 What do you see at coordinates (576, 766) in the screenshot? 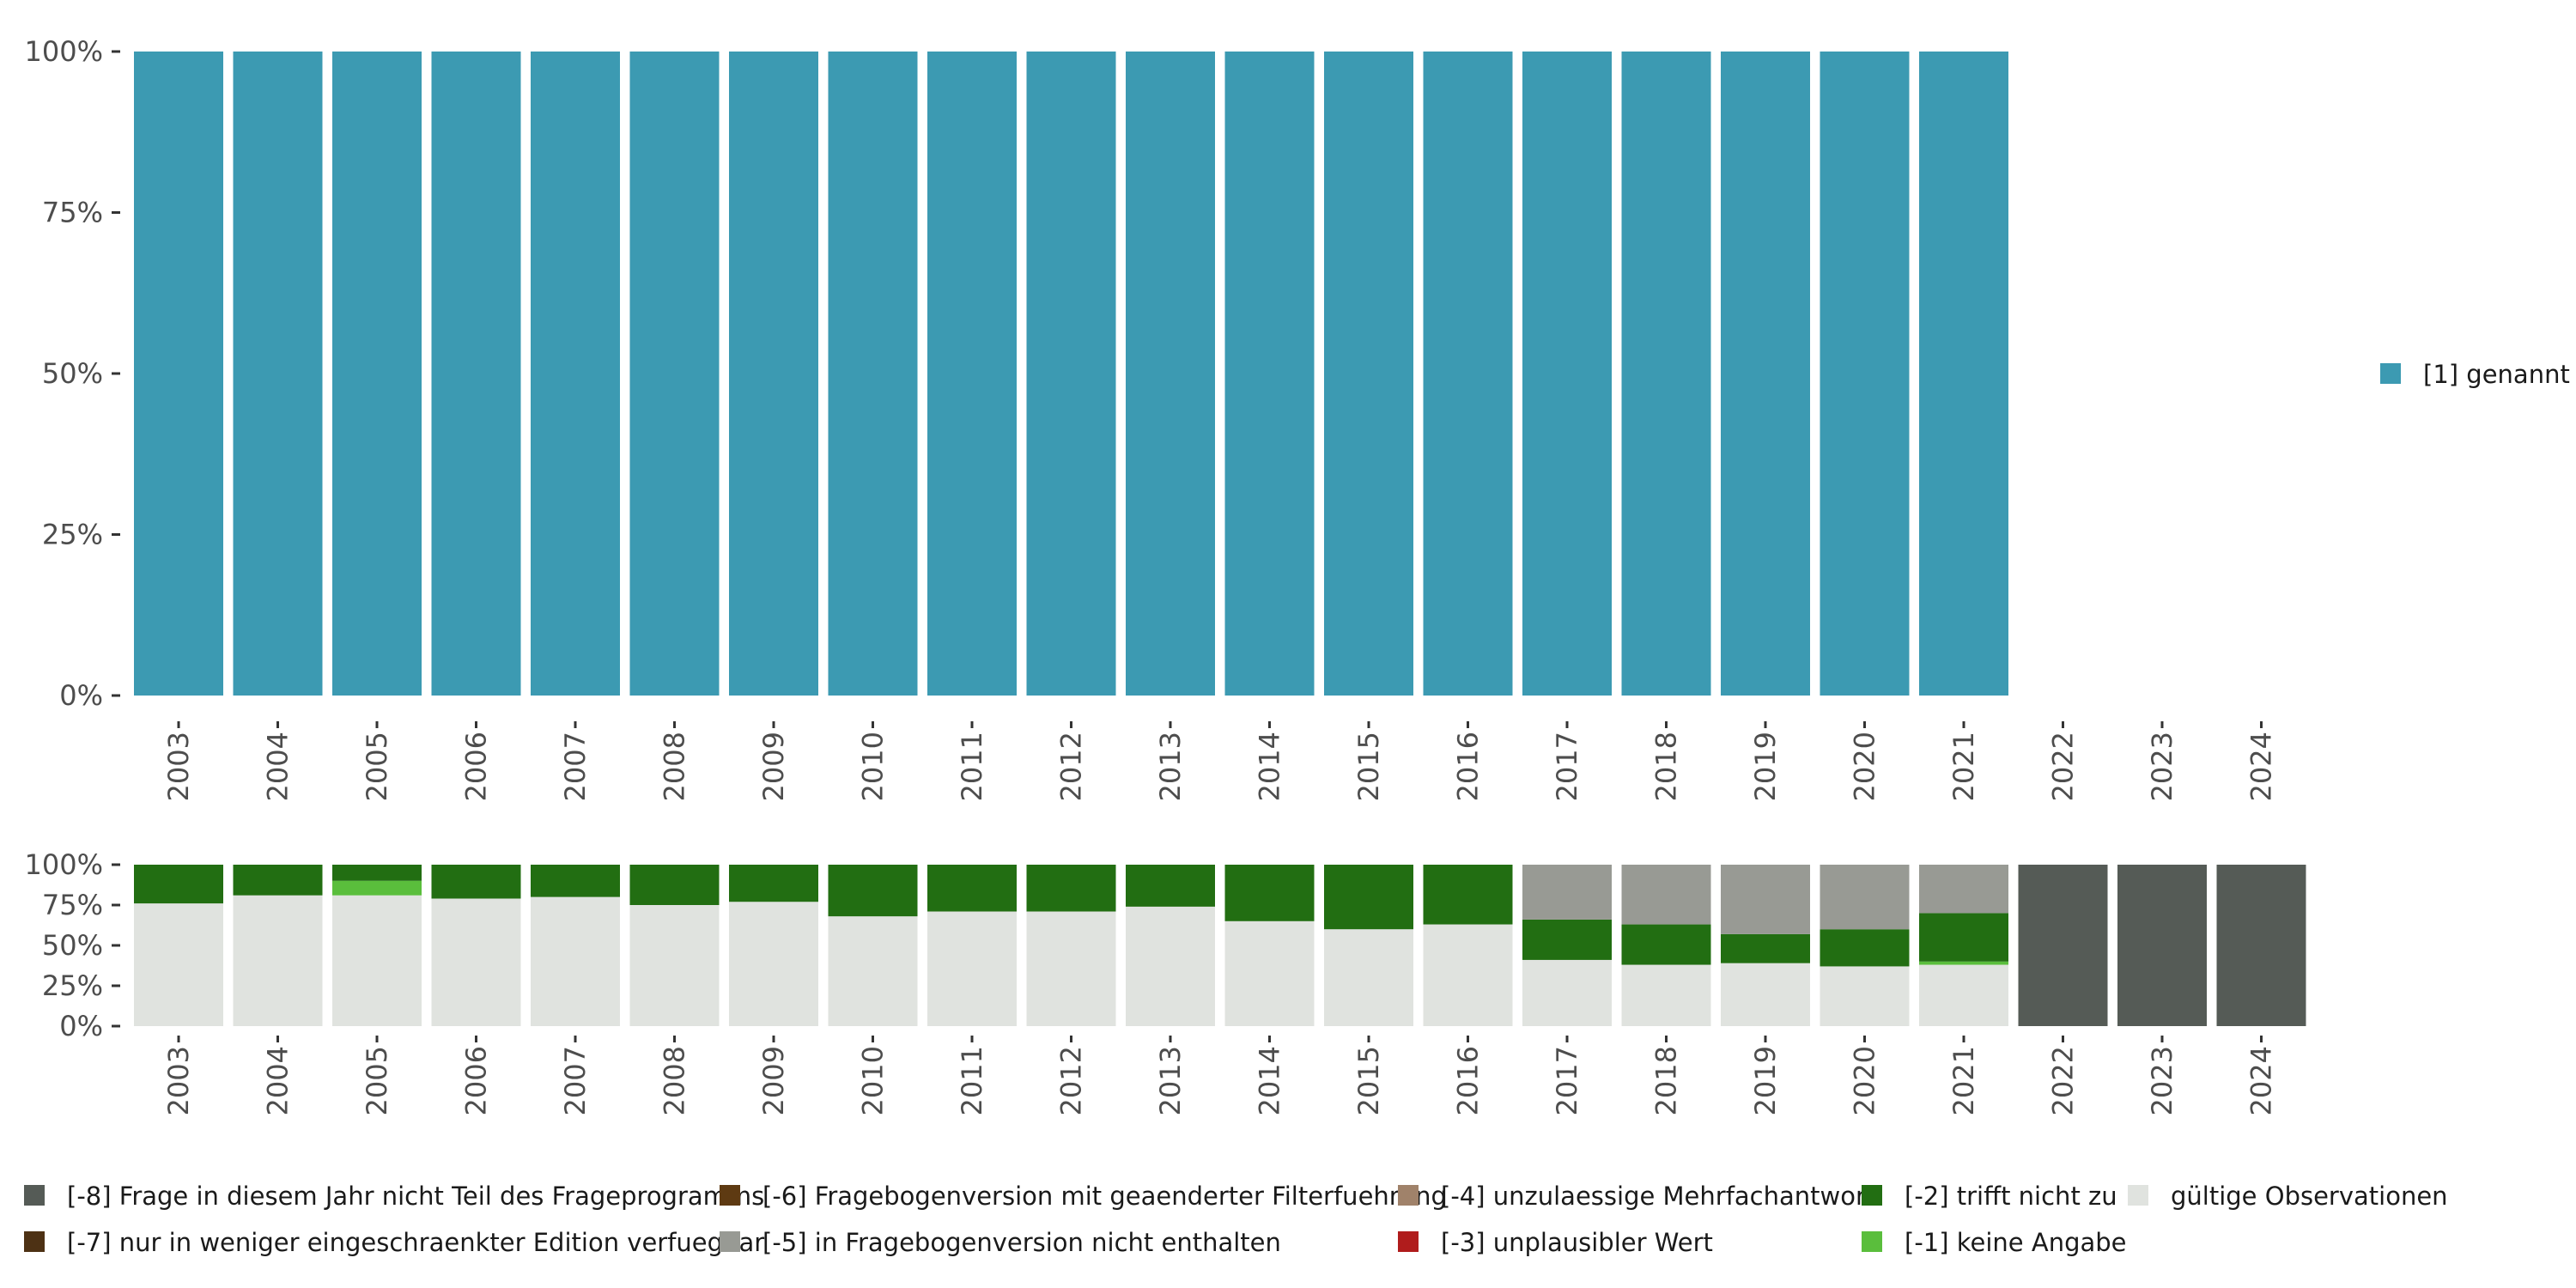
I see `top-x-tick-label: 2007` at bounding box center [576, 766].